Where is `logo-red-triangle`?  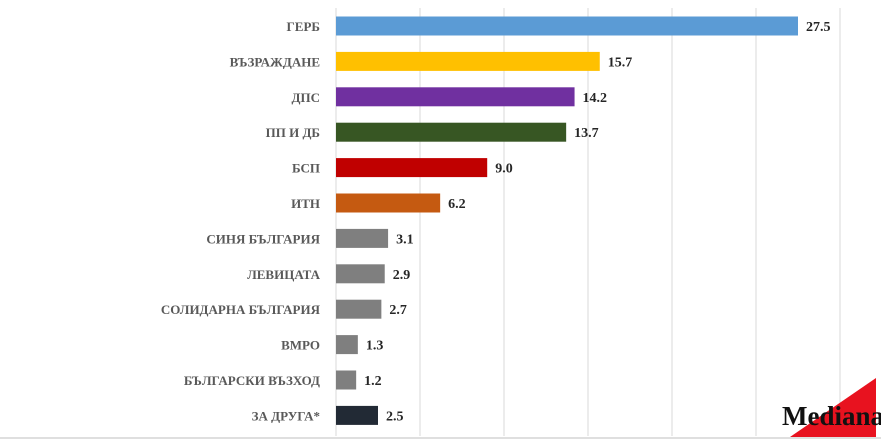
logo-red-triangle is located at coordinates (833, 407).